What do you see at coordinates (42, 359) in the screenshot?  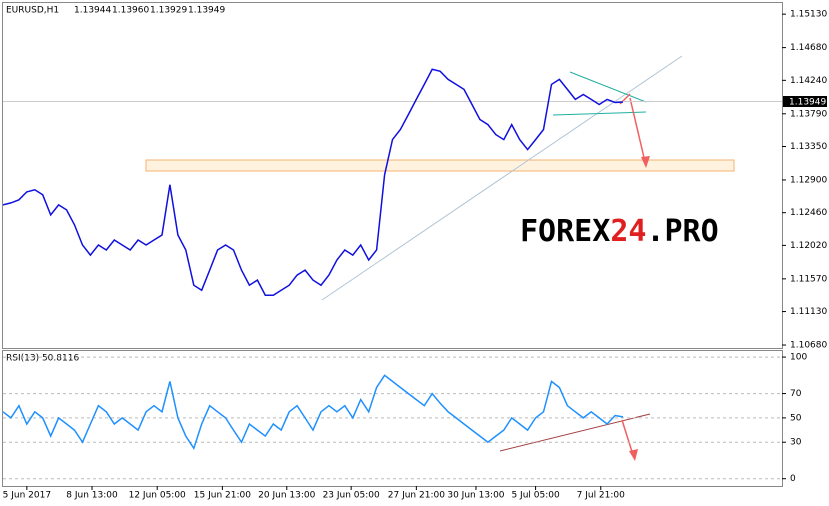 I see `rsi-title: RSI(13) 50.8116` at bounding box center [42, 359].